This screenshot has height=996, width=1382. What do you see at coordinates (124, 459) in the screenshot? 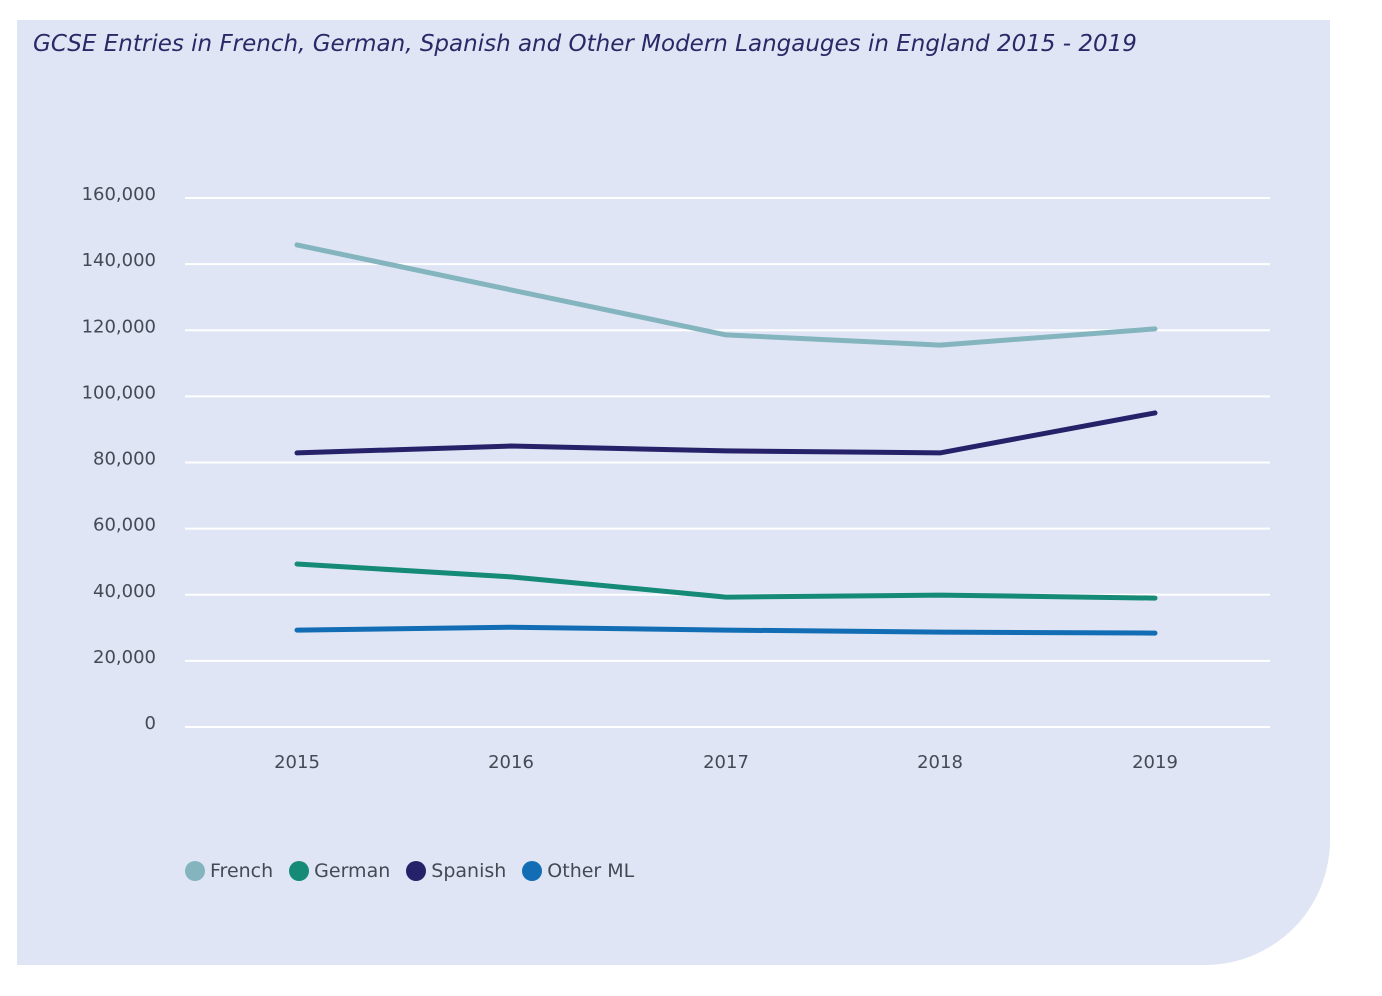
I see `y-tick-label: 80,000` at bounding box center [124, 459].